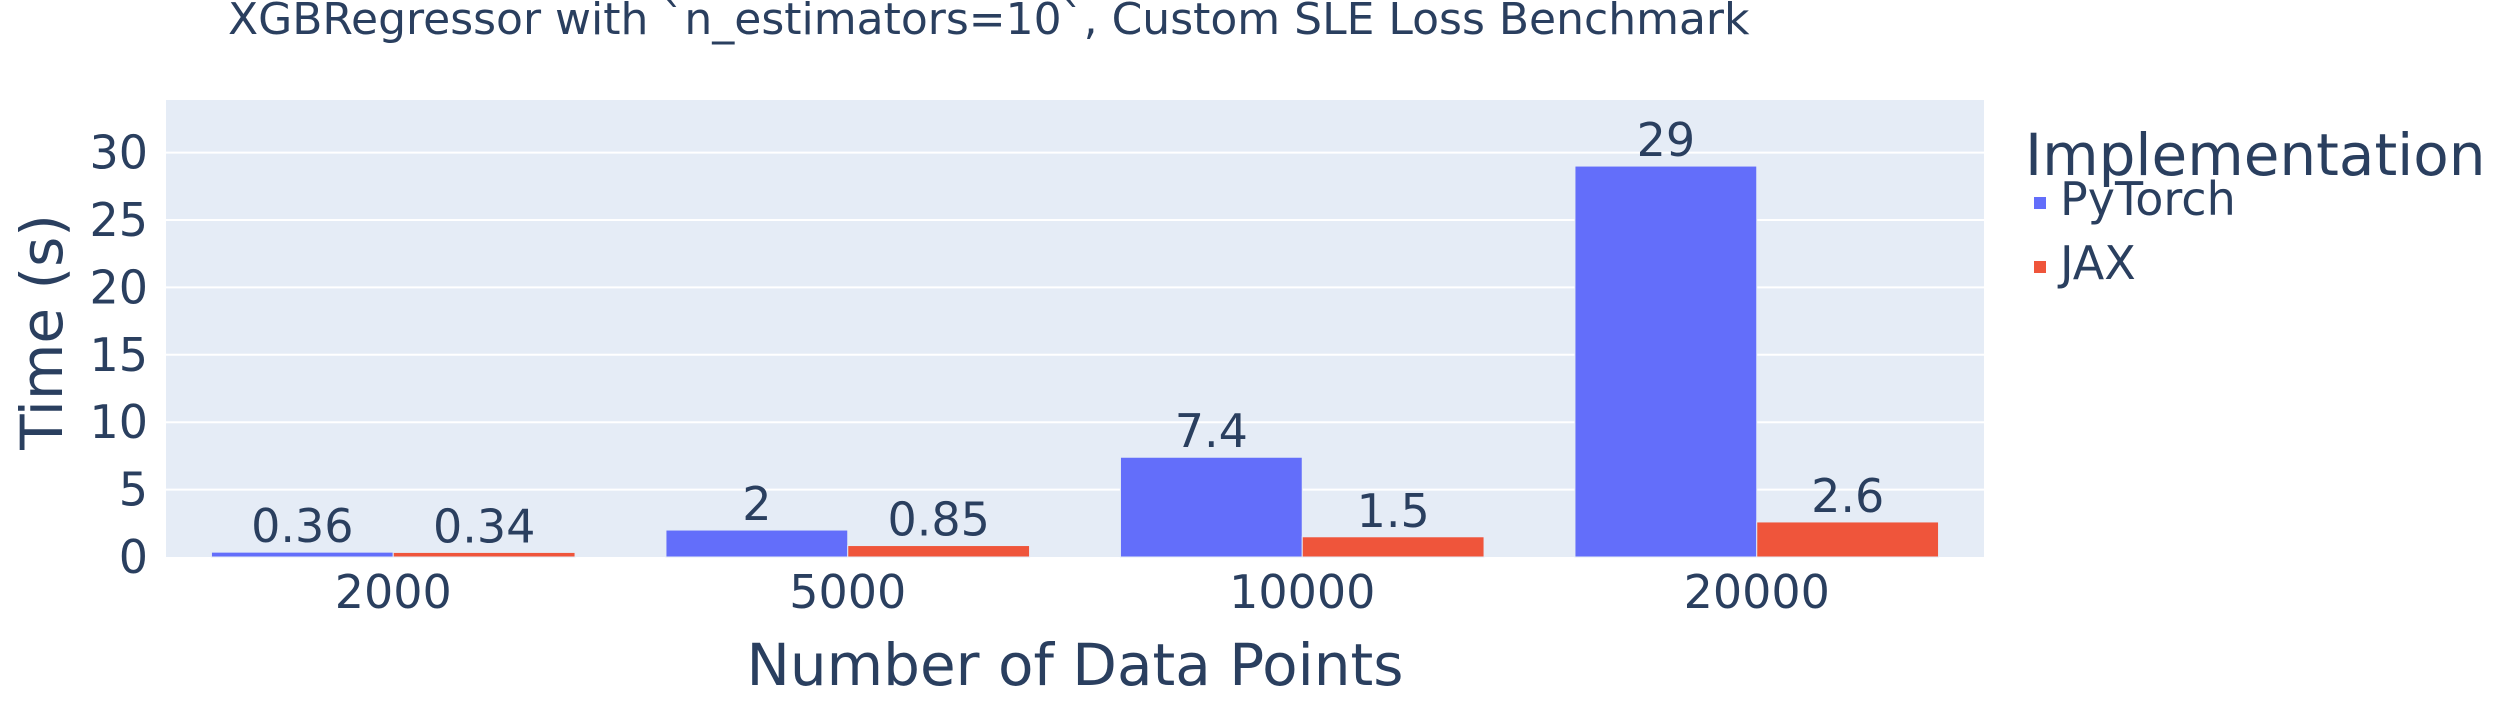 This screenshot has height=705, width=2500. What do you see at coordinates (938, 520) in the screenshot?
I see `bar-label: 0.85` at bounding box center [938, 520].